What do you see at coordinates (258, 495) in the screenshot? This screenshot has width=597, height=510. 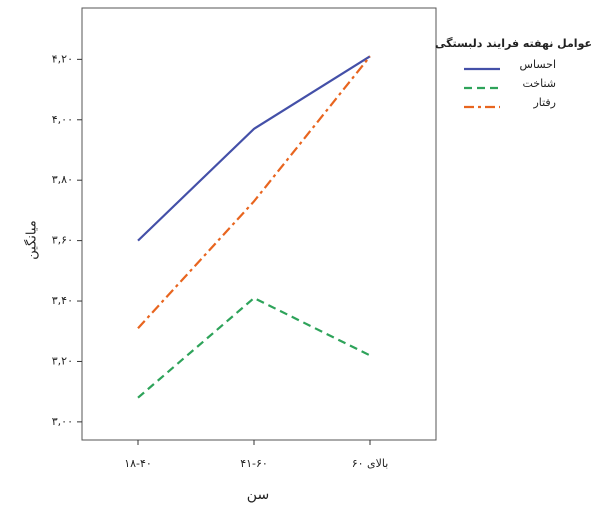 I see `x-axis-label: سن` at bounding box center [258, 495].